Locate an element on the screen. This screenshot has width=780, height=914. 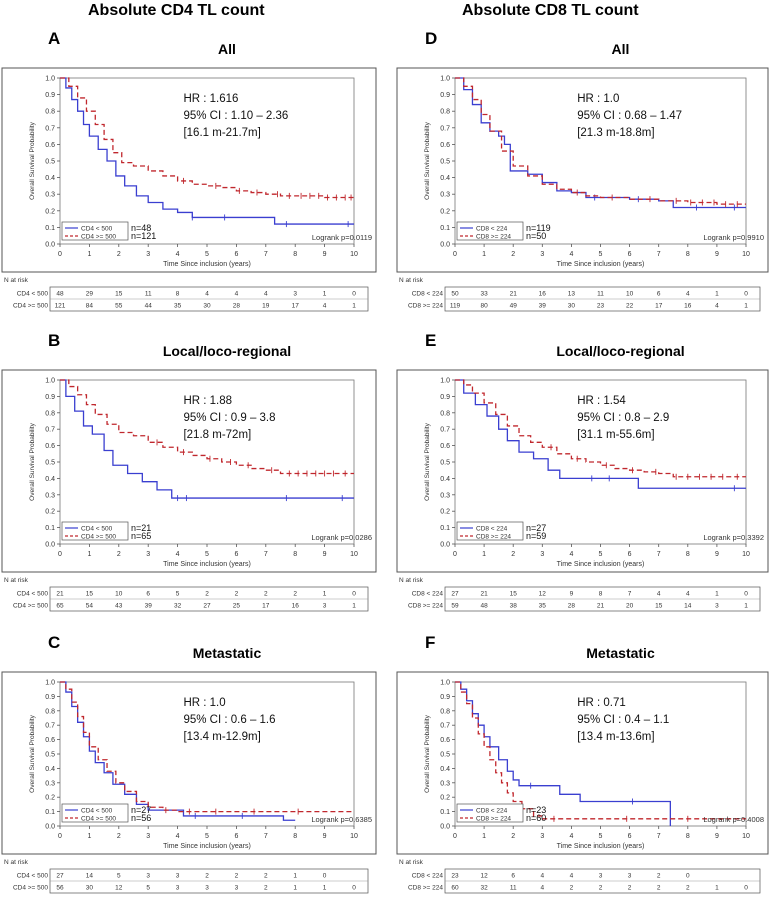
logrank-label: Logrank p=0.9910 is located at coordinates (733, 237).